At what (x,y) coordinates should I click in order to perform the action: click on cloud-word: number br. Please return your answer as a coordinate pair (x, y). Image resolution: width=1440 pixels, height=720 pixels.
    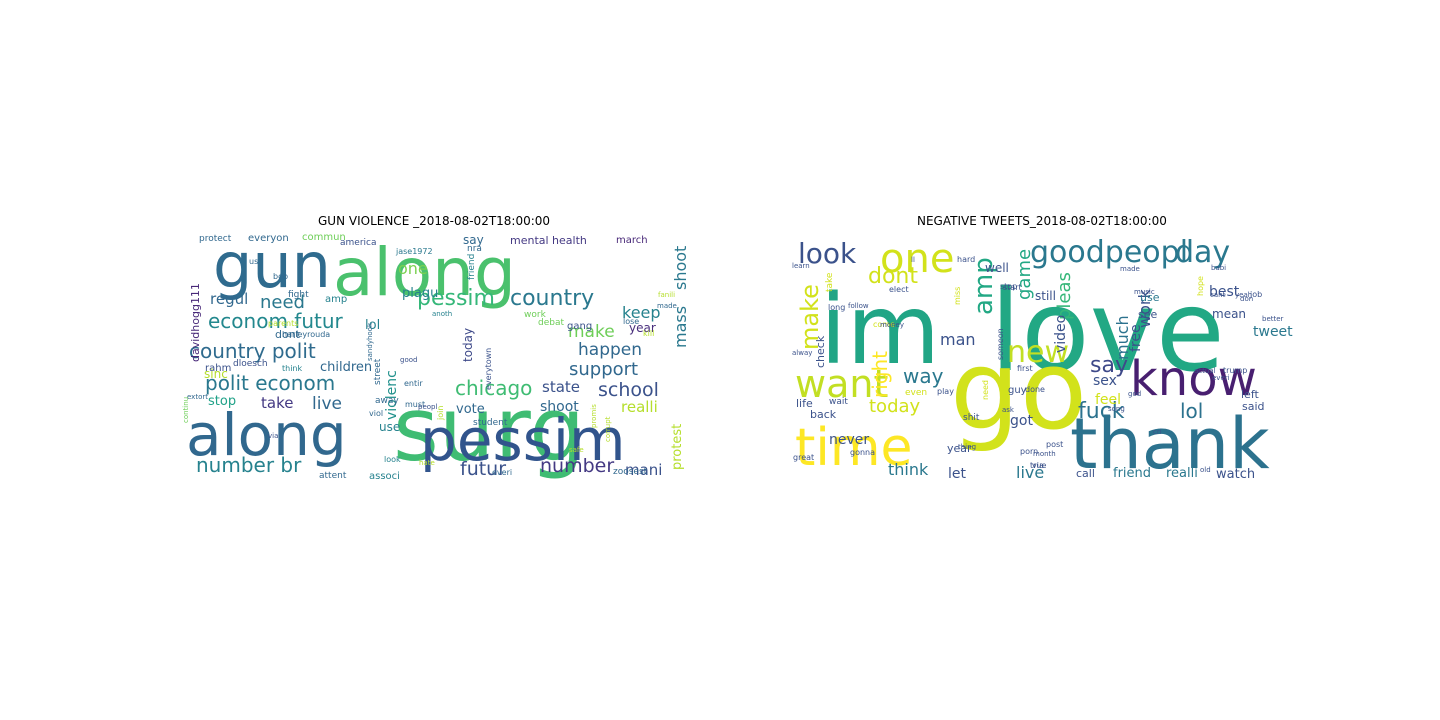
    Looking at the image, I should click on (249, 465).